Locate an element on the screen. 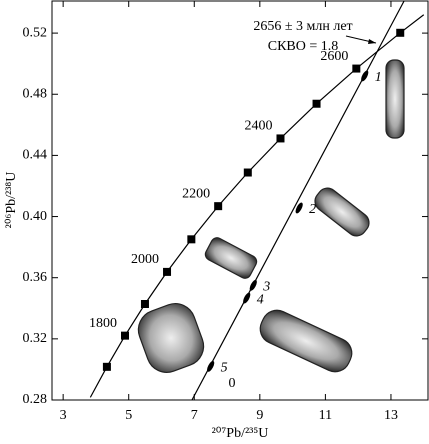  x-tick-label: 3 is located at coordinates (63, 415).